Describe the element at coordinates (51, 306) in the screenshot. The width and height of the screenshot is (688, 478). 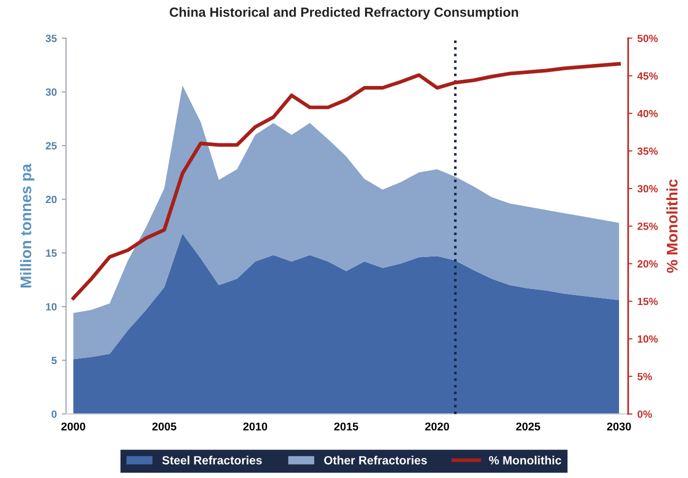
I see `y-tick-label: 10` at that location.